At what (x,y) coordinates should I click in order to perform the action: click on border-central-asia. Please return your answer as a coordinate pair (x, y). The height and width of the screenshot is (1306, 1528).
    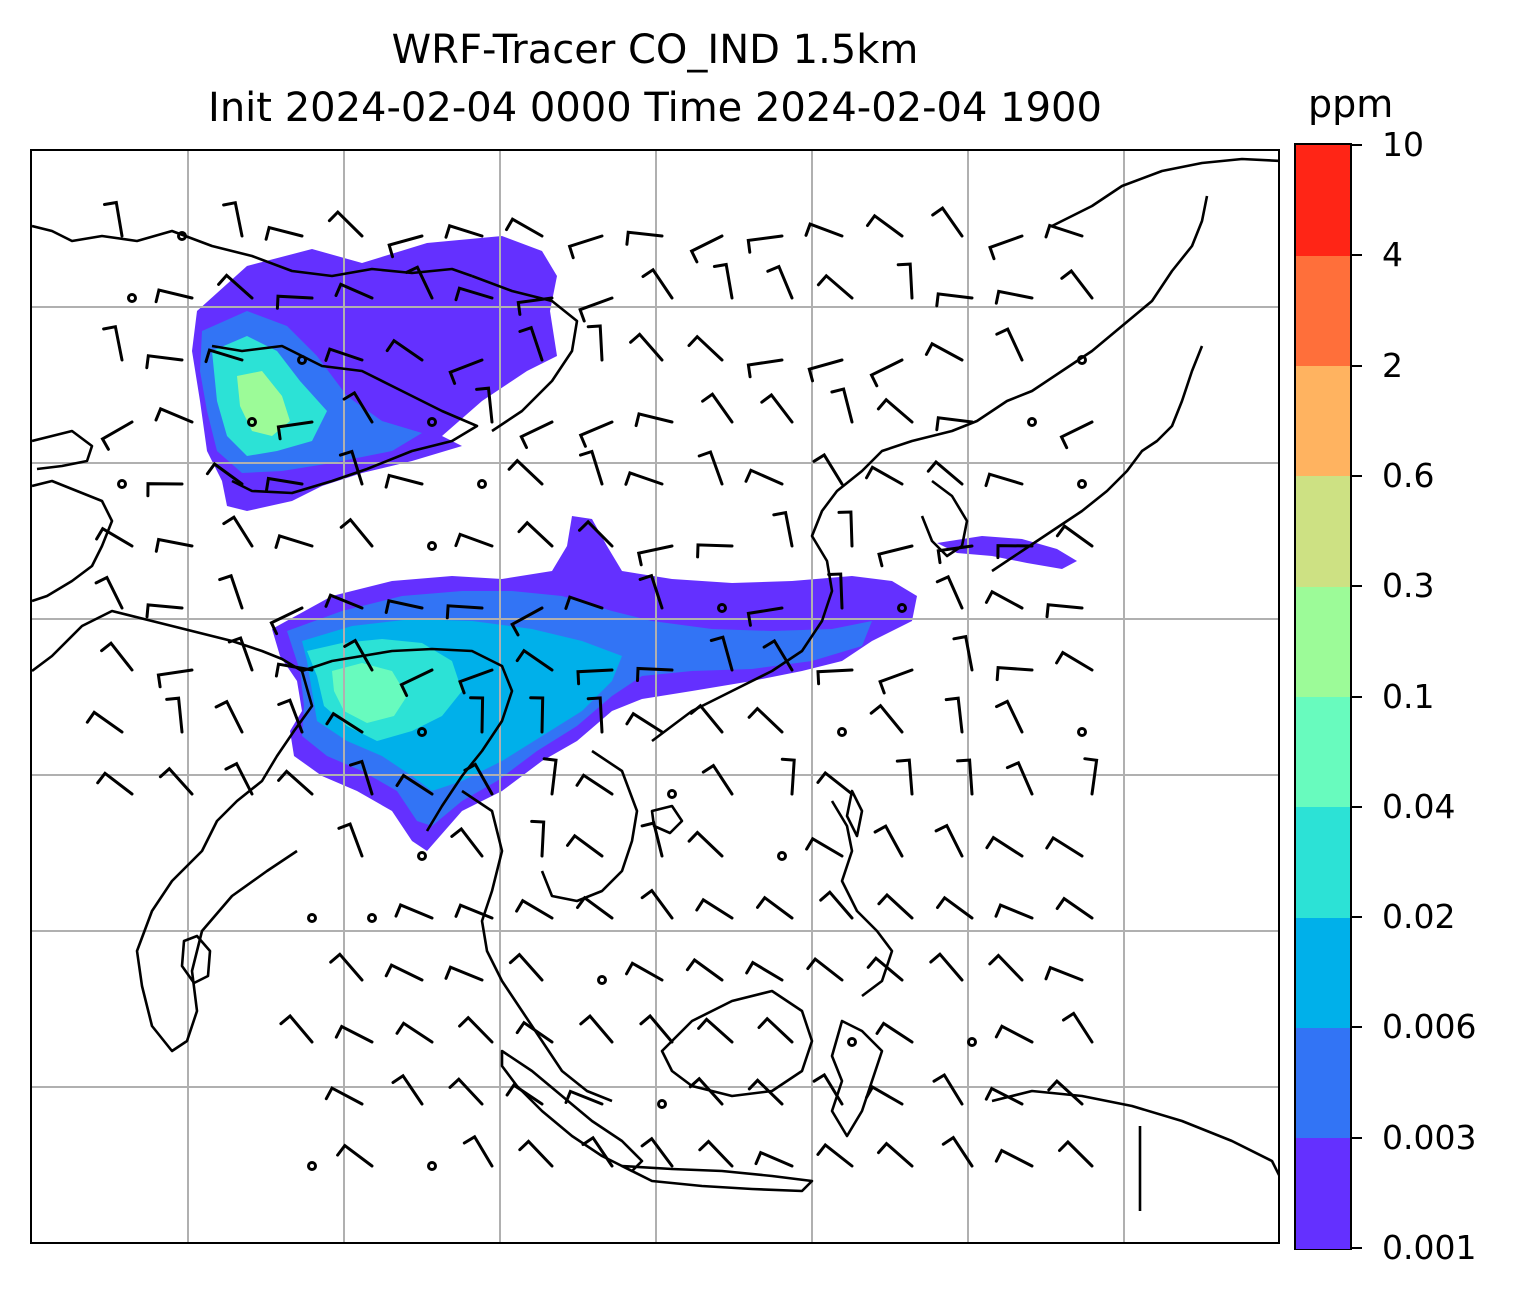
    Looking at the image, I should click on (345, 419).